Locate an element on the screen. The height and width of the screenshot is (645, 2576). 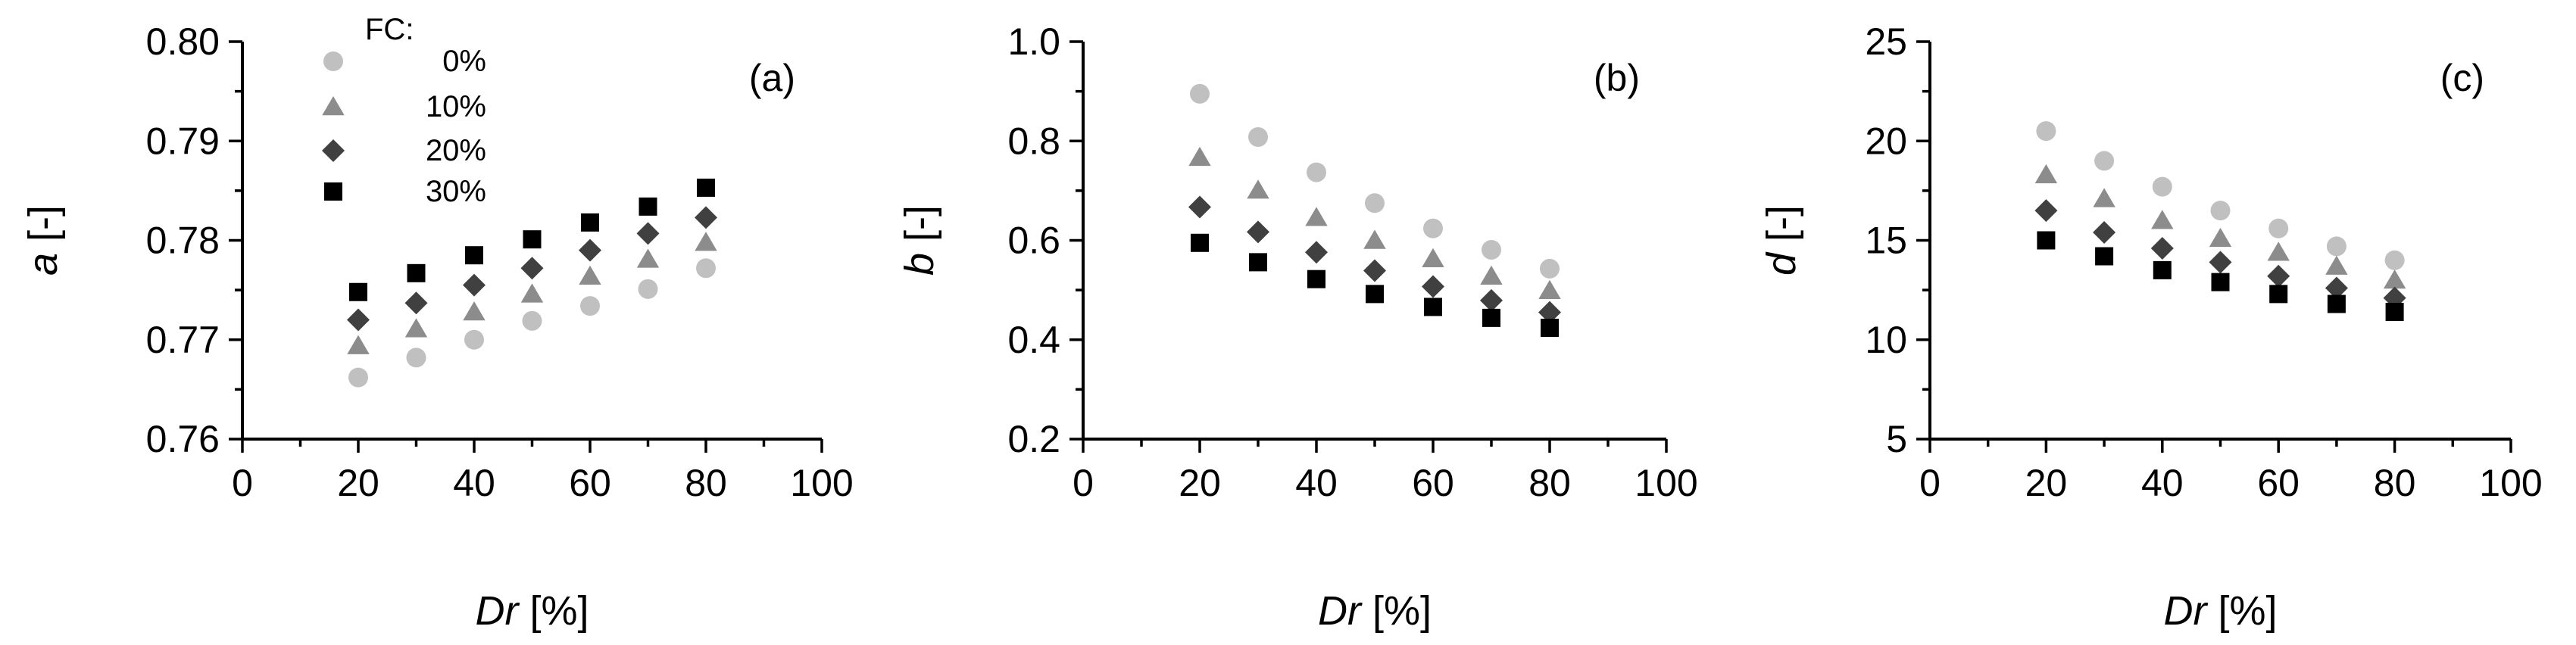
y-tick-label: 15 is located at coordinates (1886, 241).